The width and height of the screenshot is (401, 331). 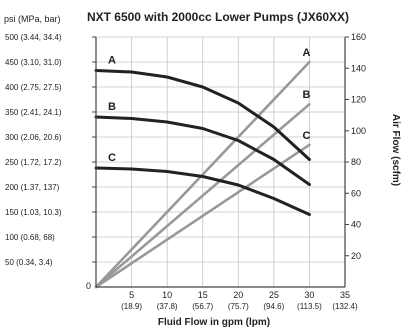 What do you see at coordinates (356, 256) in the screenshot?
I see `y-right-tick-label: 20` at bounding box center [356, 256].